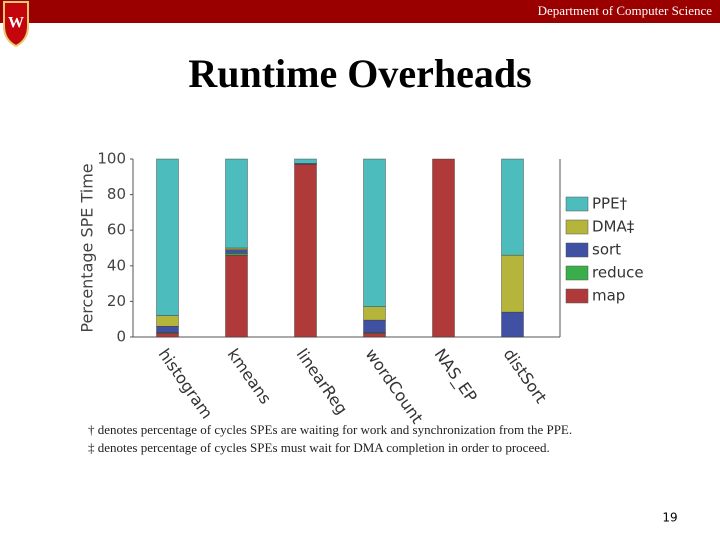  What do you see at coordinates (618, 273) in the screenshot?
I see `legend-label: reduce` at bounding box center [618, 273].